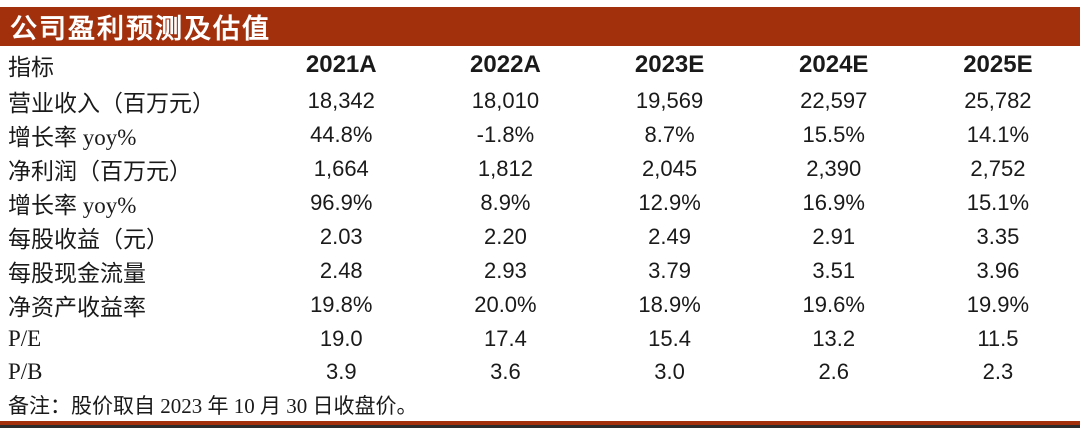  What do you see at coordinates (341, 236) in the screenshot?
I see `cell-value: 2.03` at bounding box center [341, 236].